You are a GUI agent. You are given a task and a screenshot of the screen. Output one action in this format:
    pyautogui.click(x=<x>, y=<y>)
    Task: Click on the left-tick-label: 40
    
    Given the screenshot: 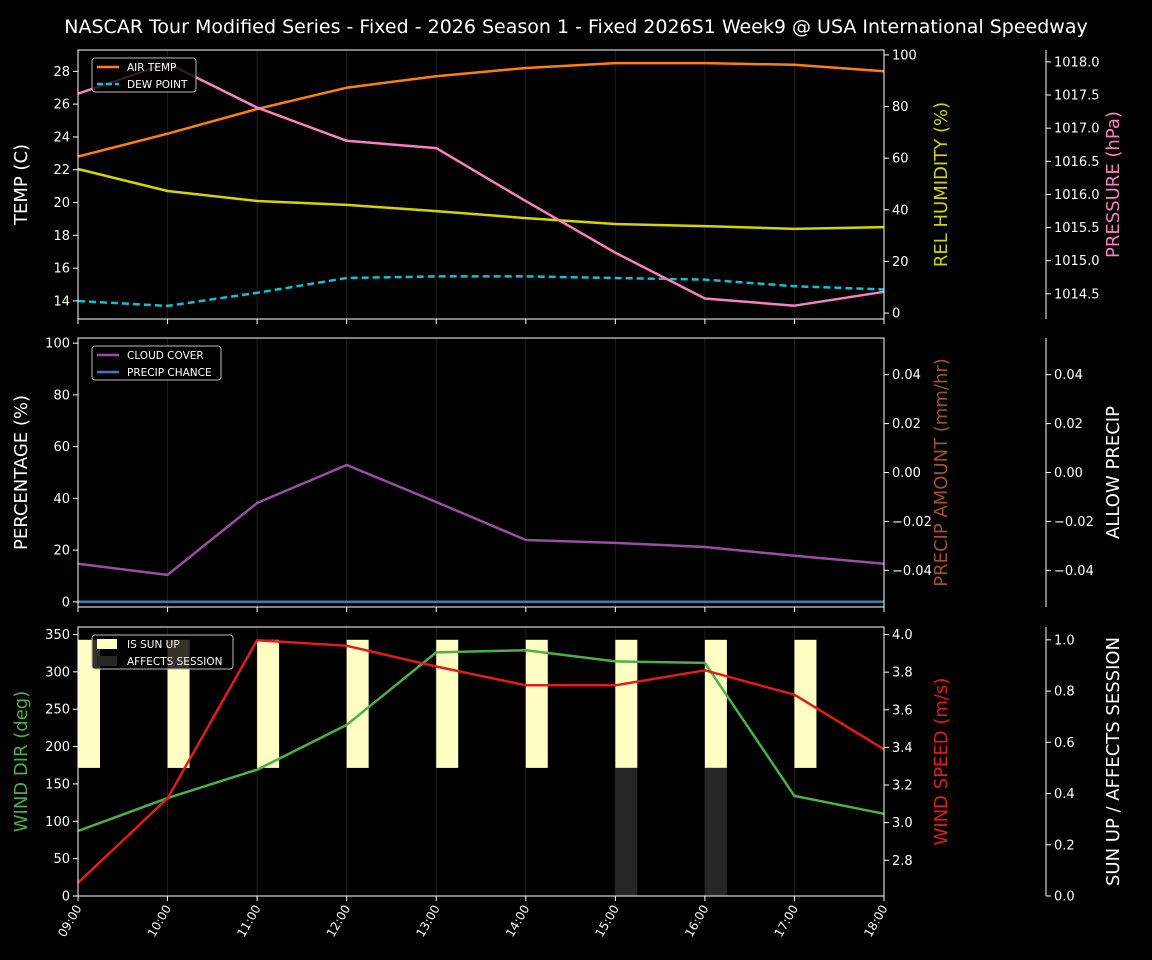 What is the action you would take?
    pyautogui.click(x=61, y=499)
    